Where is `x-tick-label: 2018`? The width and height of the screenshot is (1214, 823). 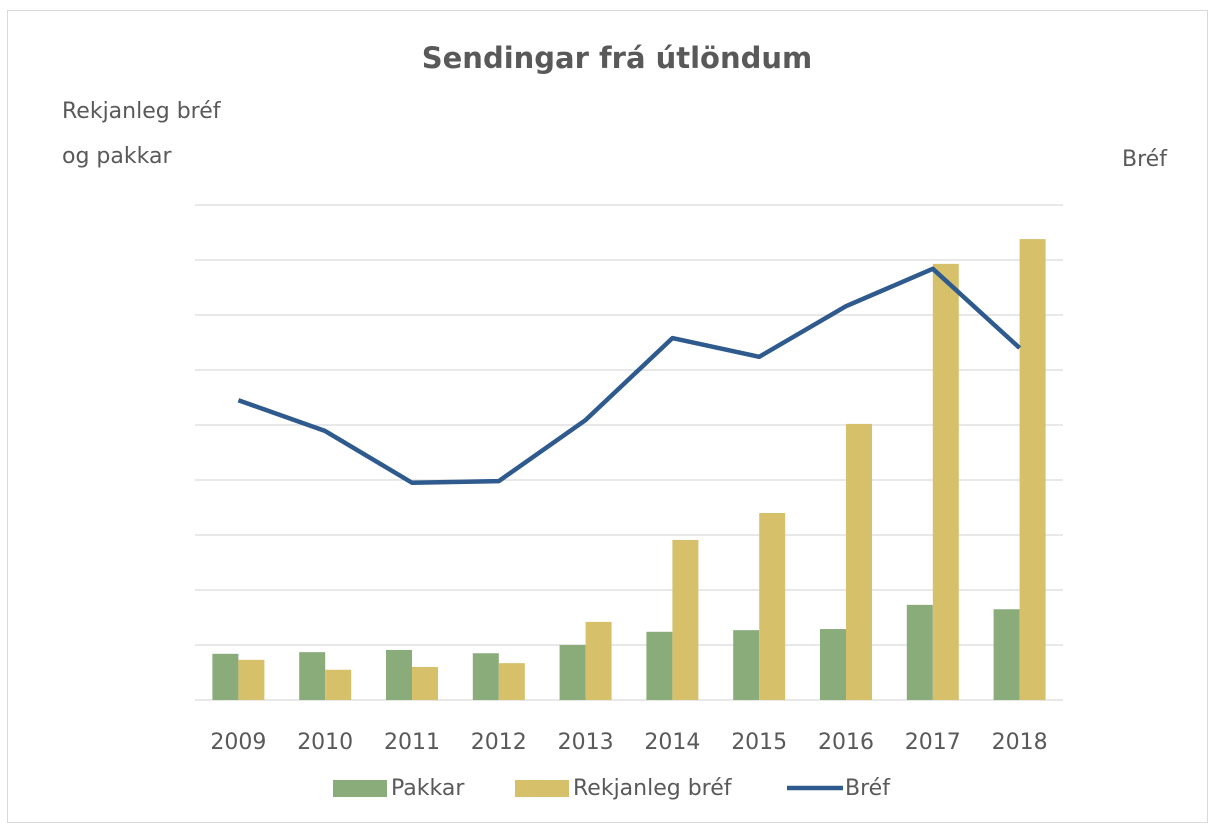
x-tick-label: 2018 is located at coordinates (1020, 742).